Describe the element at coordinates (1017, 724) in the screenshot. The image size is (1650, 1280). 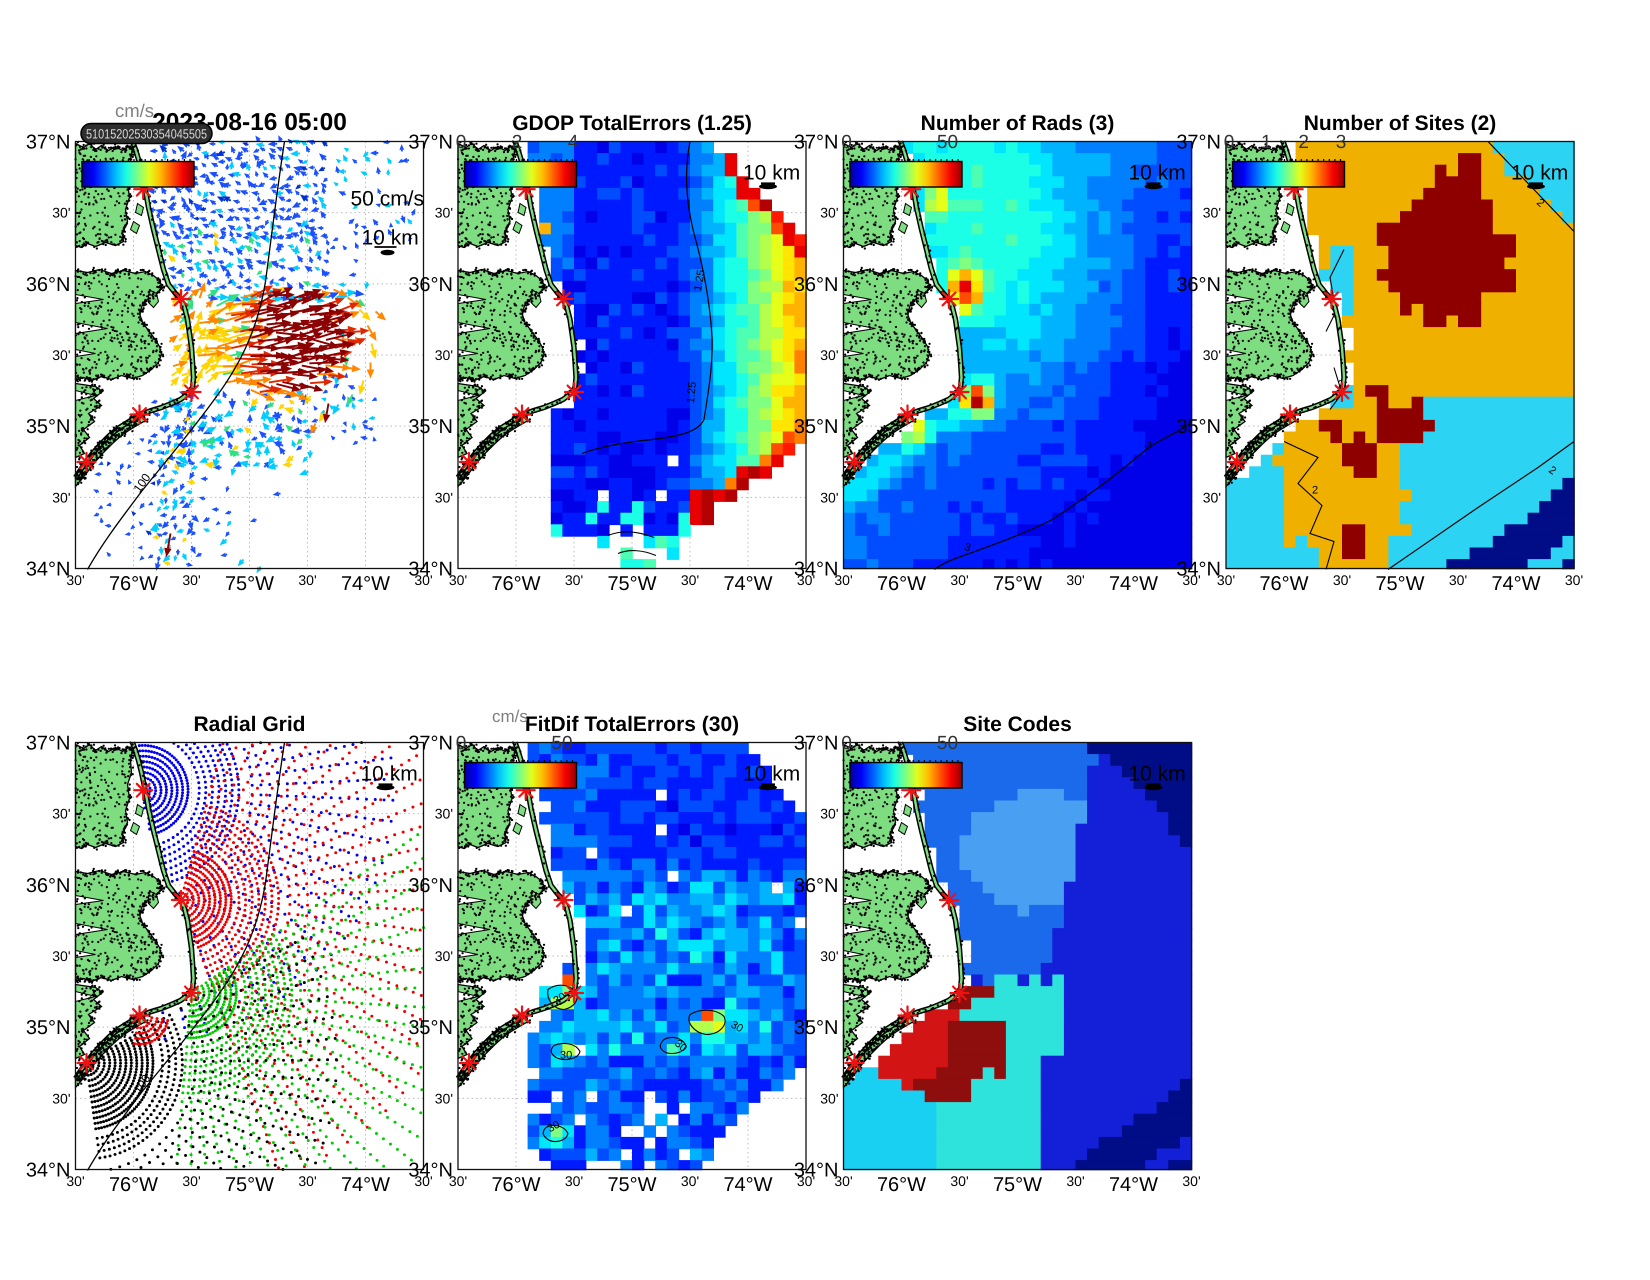
I see `svg-text: Site Codes` at that location.